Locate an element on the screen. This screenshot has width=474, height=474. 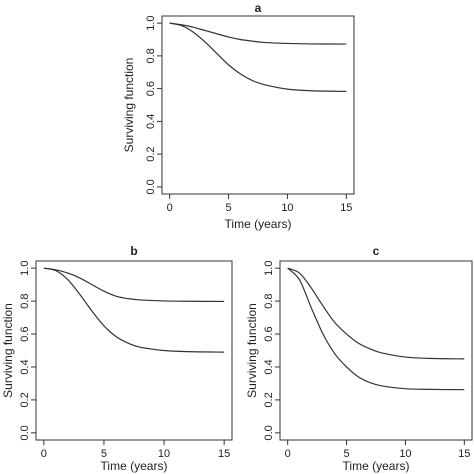
panel-title: a is located at coordinates (258, 8).